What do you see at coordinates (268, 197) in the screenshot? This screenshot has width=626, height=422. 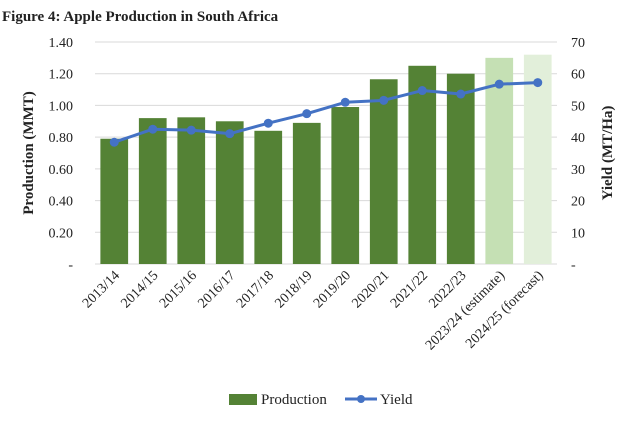 I see `bar-2017/18` at bounding box center [268, 197].